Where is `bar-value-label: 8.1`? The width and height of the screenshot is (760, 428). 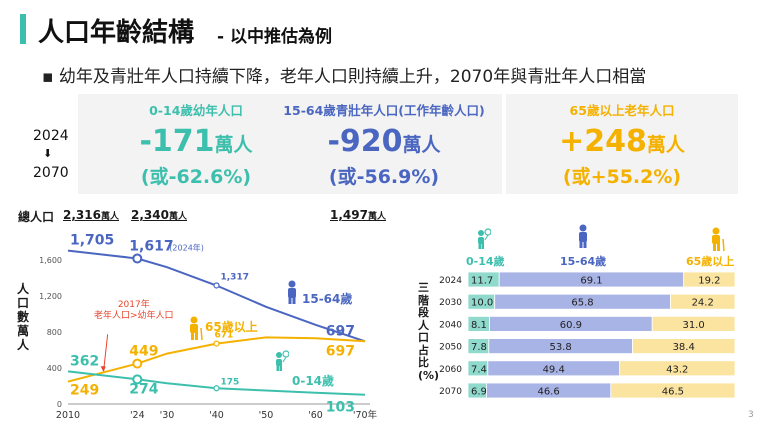
bar-value-label: 8.1 is located at coordinates (479, 325).